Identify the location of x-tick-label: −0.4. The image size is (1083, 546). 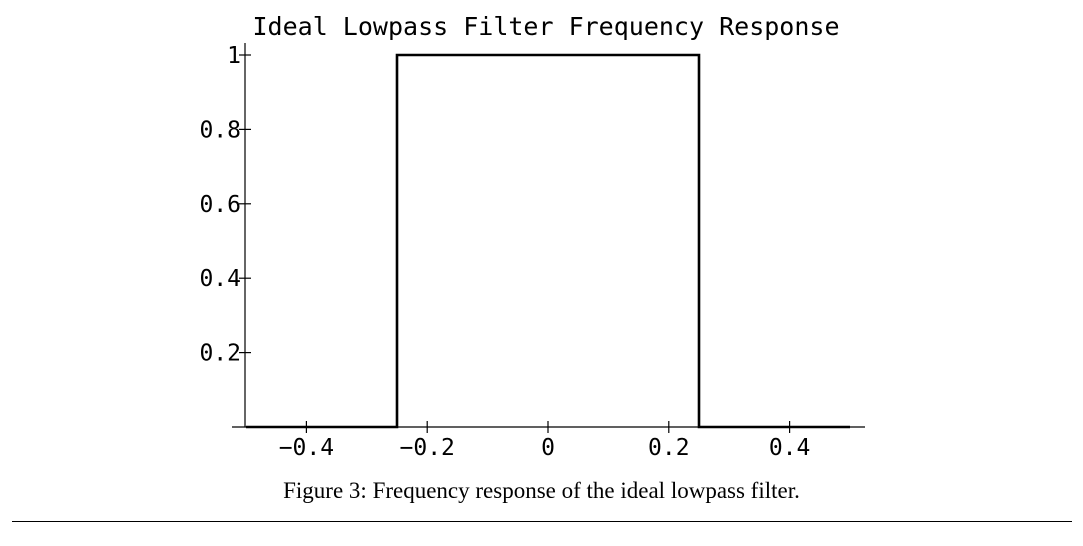
(306, 448).